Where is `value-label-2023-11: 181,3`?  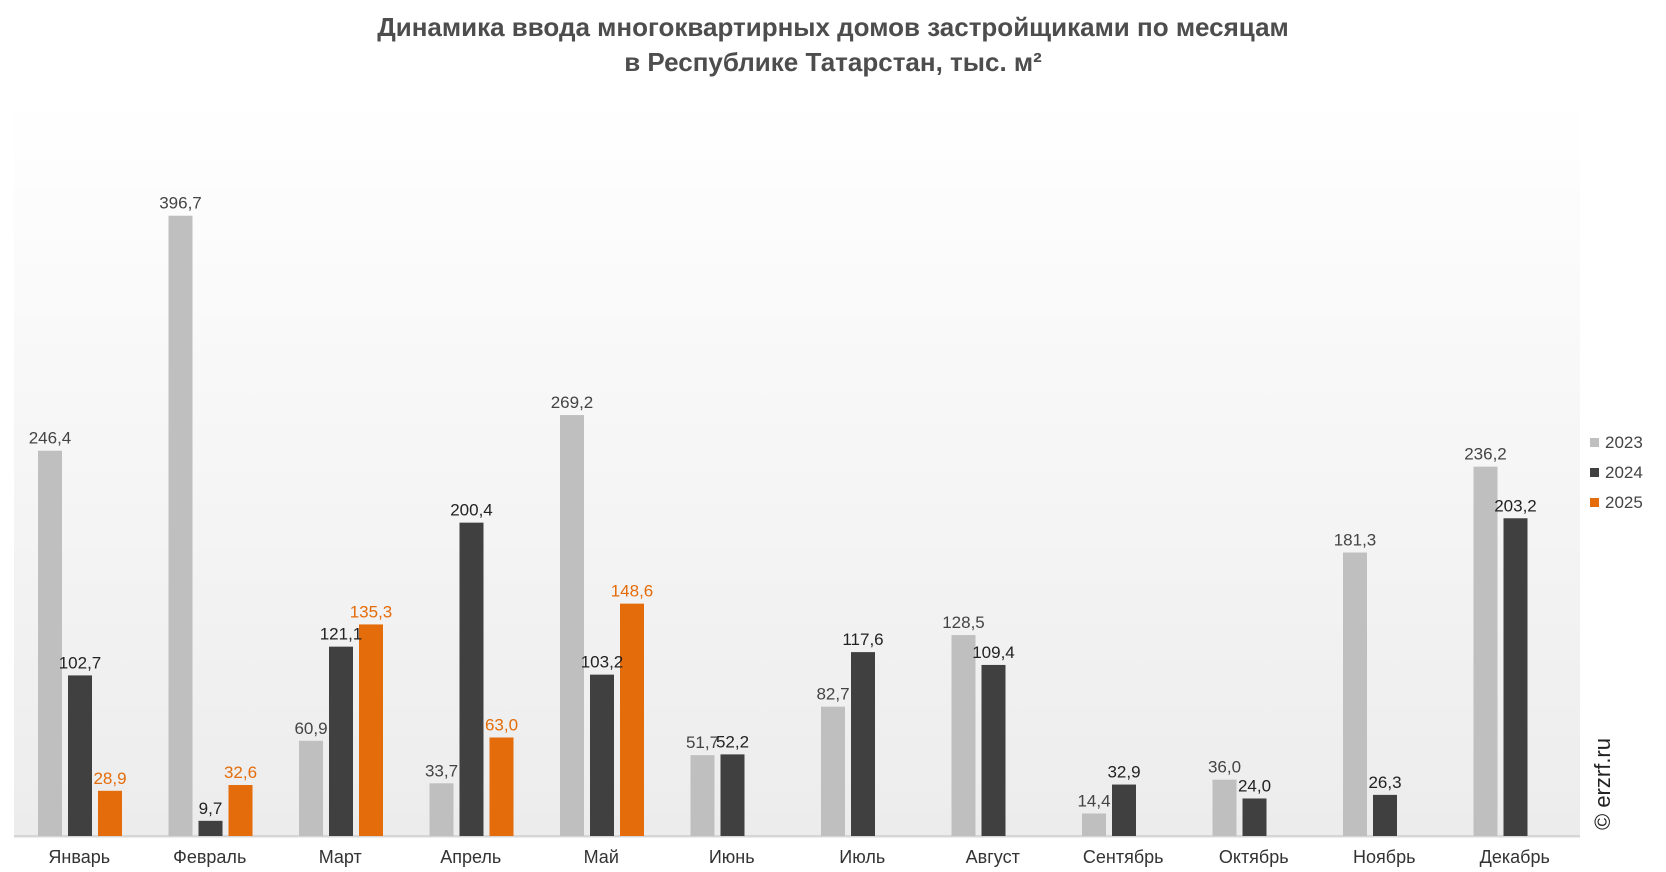 value-label-2023-11: 181,3 is located at coordinates (1355, 540).